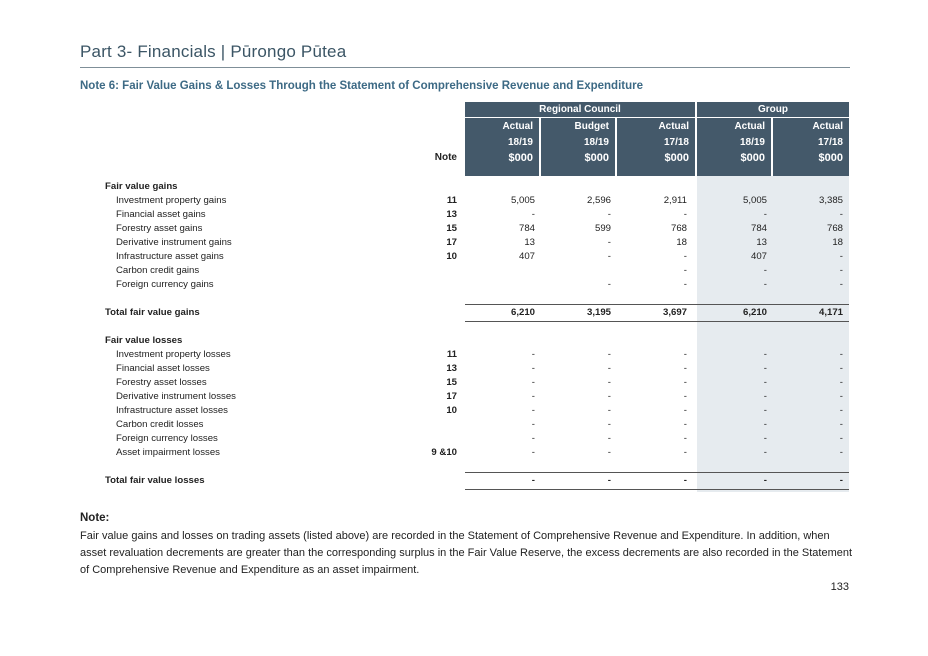 Image resolution: width=928 pixels, height=656 pixels. What do you see at coordinates (502, 142) in the screenshot?
I see `col-year-1: 18/19` at bounding box center [502, 142].